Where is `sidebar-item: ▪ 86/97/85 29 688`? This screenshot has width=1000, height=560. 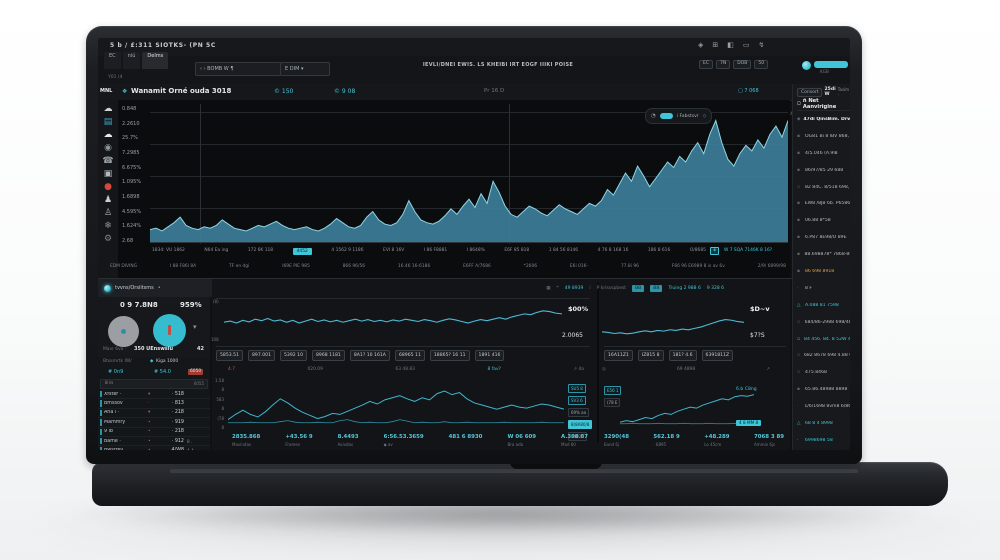
sidebar-item: ▪ 86/97/85 29 688 is located at coordinates (820, 170).